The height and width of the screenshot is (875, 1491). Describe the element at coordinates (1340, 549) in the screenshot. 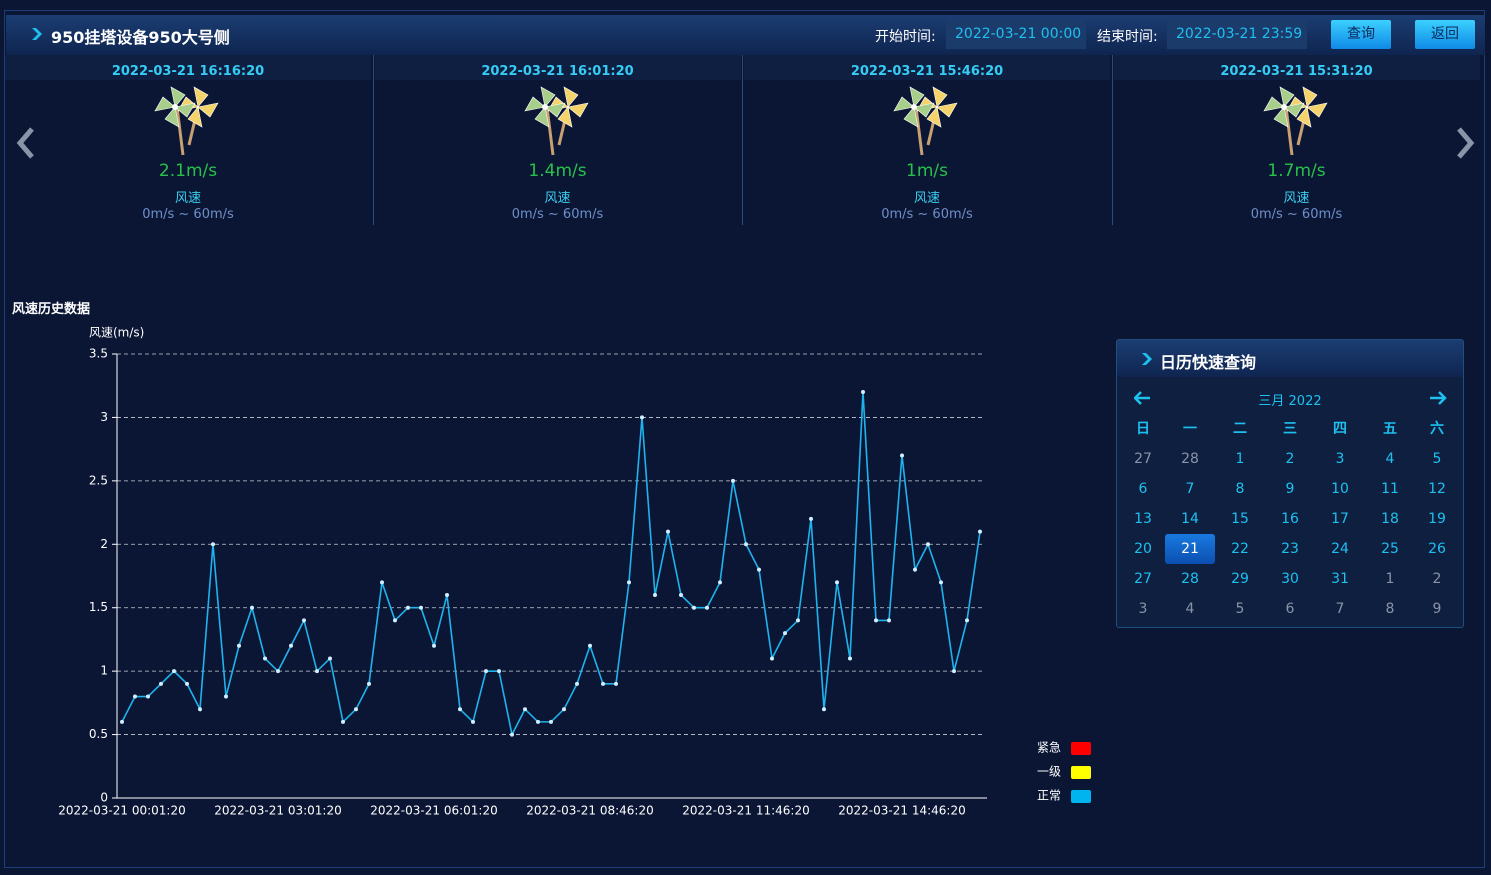

I see `calendar-day: 24` at that location.